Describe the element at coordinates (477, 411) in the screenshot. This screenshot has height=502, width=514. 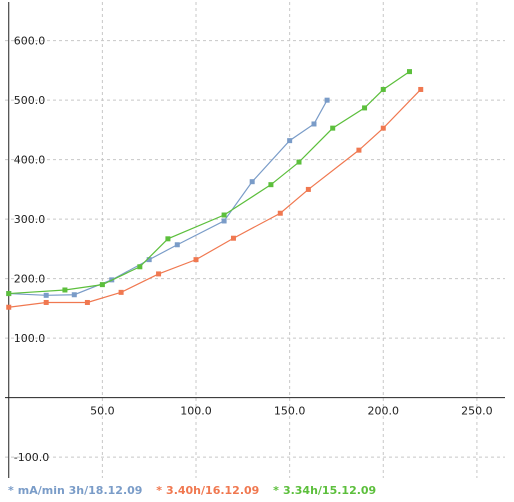
I see `x-tick-label-5: 250.0` at that location.